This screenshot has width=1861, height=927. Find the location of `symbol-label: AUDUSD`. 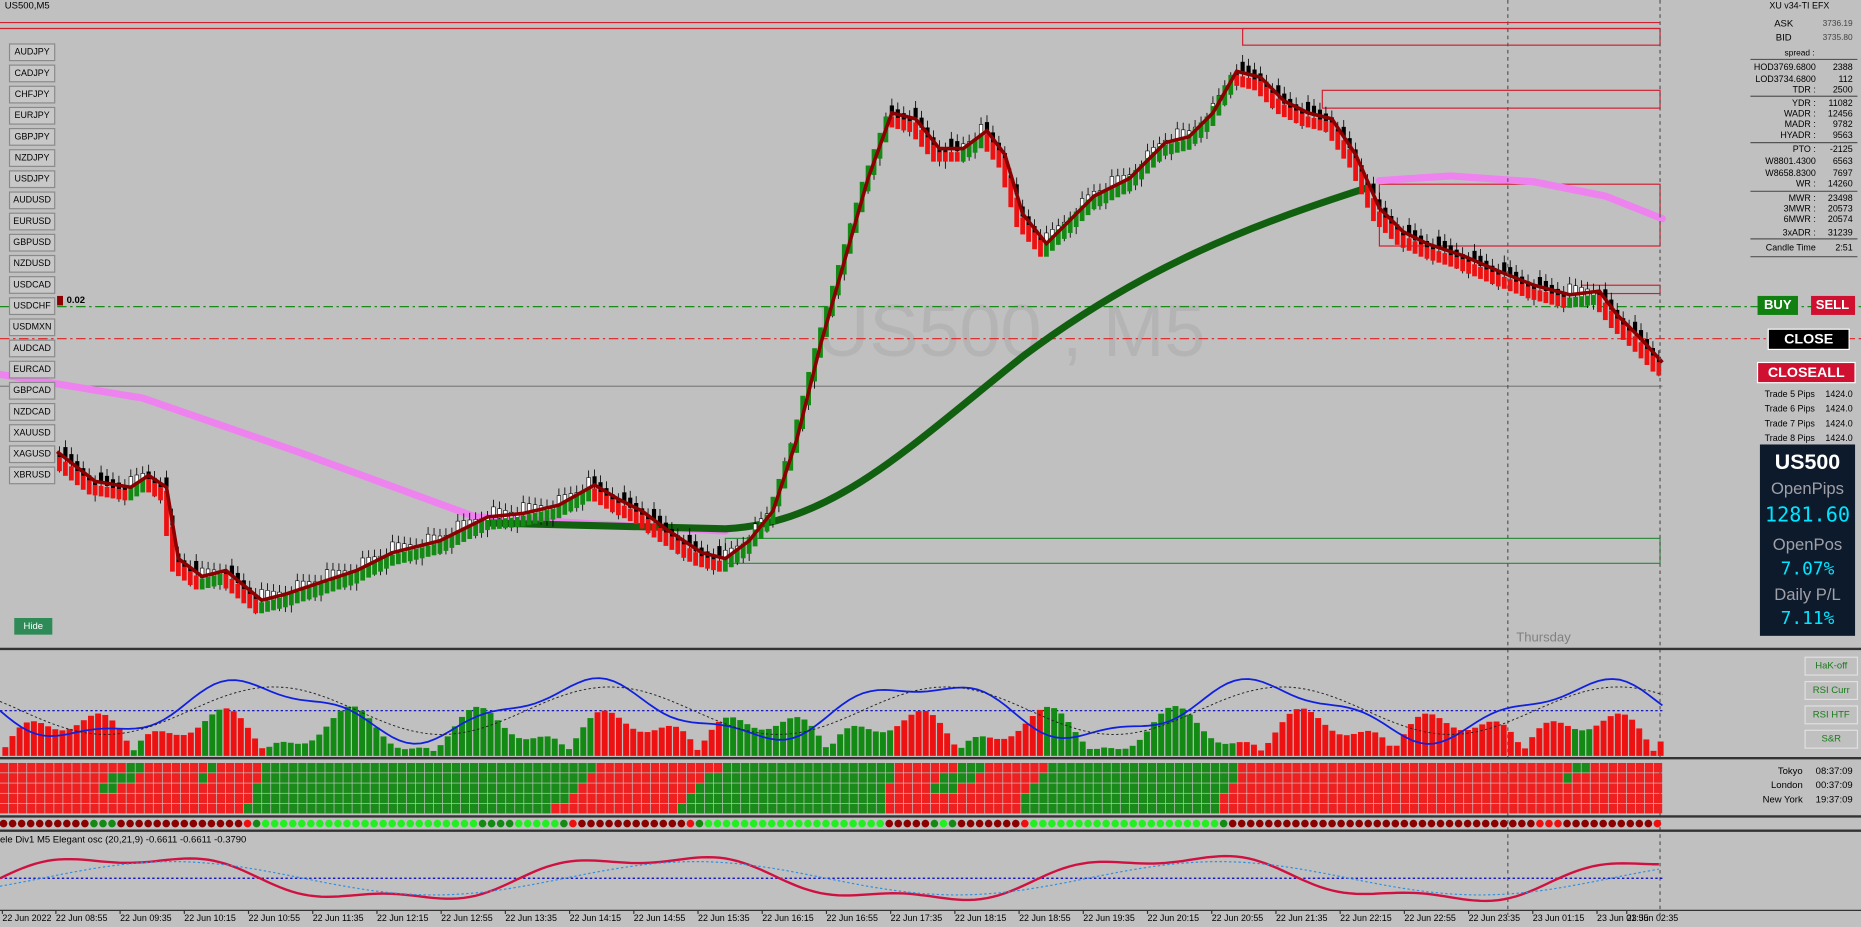

symbol-label: AUDUSD is located at coordinates (32, 200).